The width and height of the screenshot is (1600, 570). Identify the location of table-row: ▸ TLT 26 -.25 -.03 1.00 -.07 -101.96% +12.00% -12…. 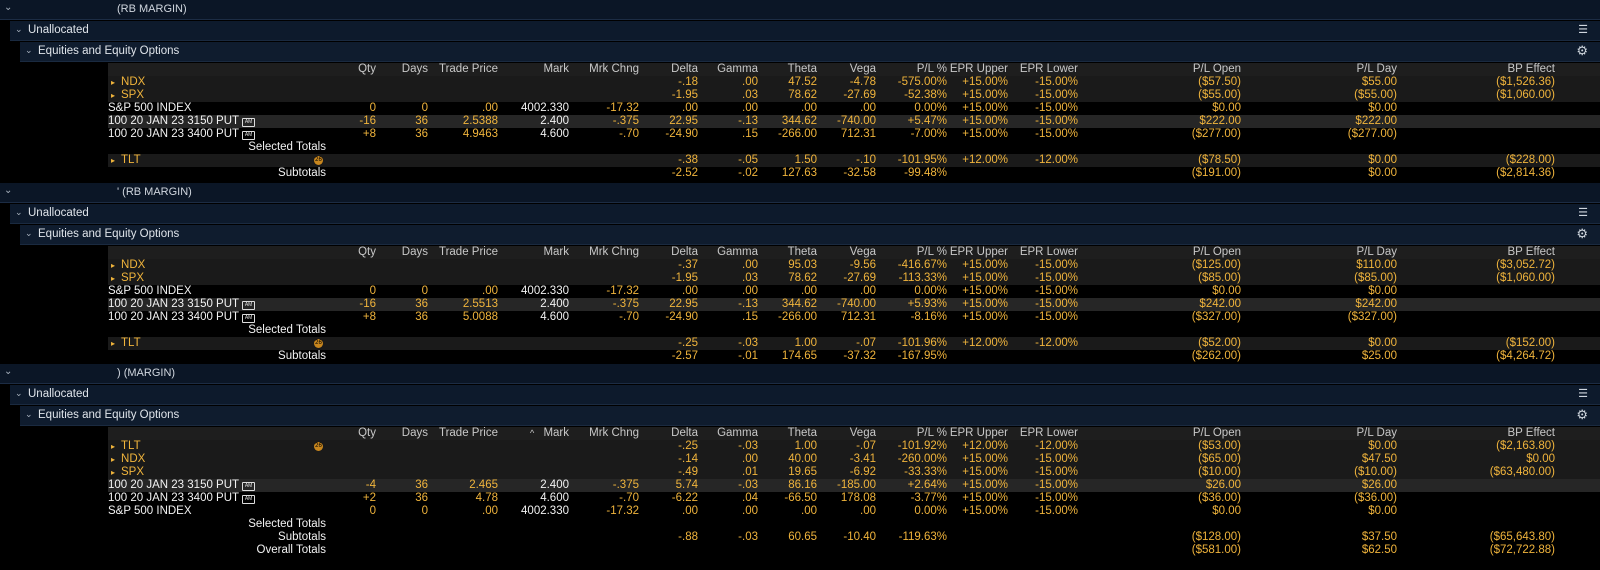
(854, 343).